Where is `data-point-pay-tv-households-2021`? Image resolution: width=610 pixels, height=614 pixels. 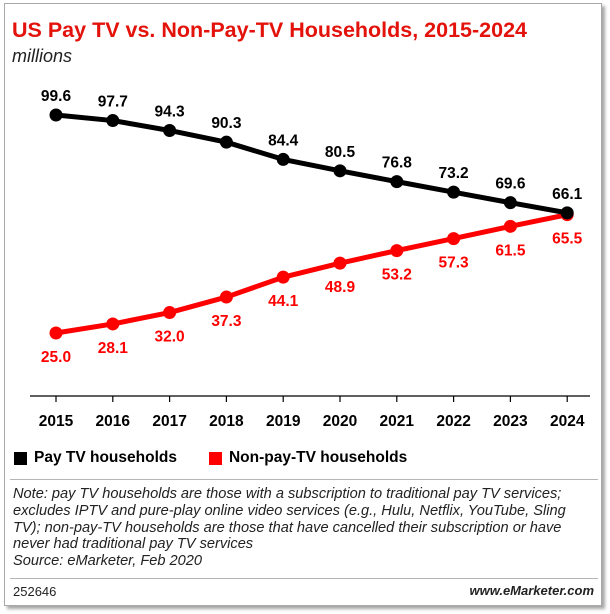
data-point-pay-tv-households-2021 is located at coordinates (397, 182).